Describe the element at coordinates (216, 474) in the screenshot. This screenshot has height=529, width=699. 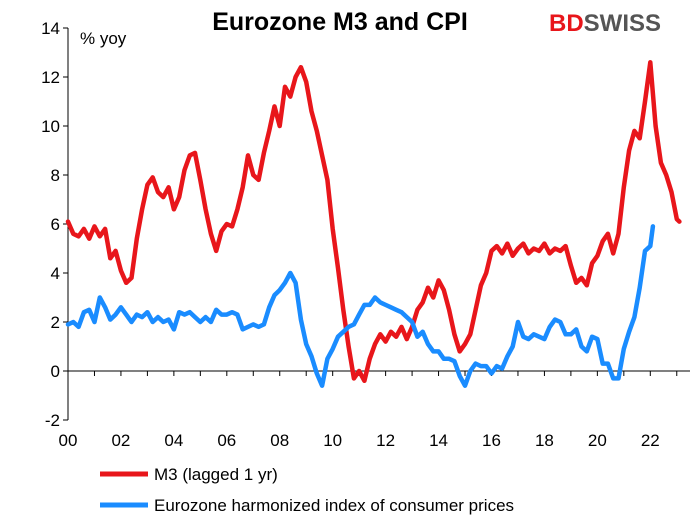
I see `legend-label-m3: M3 (lagged 1 yr)` at that location.